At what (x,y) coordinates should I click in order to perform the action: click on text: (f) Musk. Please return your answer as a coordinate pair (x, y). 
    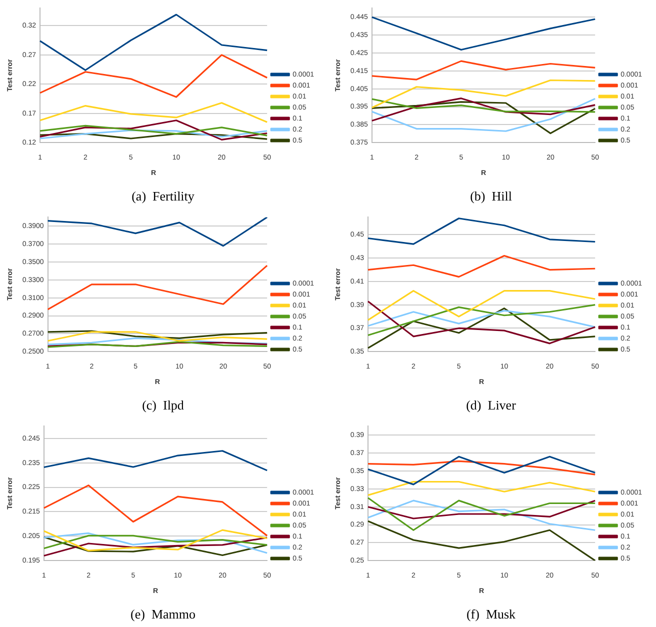
    Looking at the image, I should click on (491, 614).